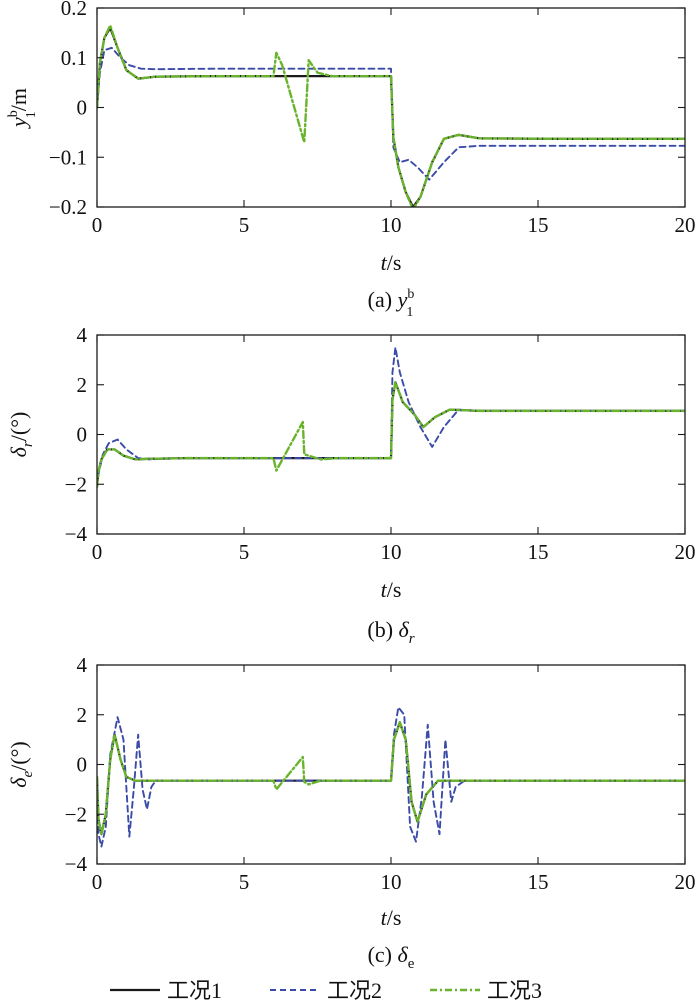 The image size is (700, 1005). Describe the element at coordinates (354, 990) in the screenshot. I see `legend-label: 工况2` at that location.